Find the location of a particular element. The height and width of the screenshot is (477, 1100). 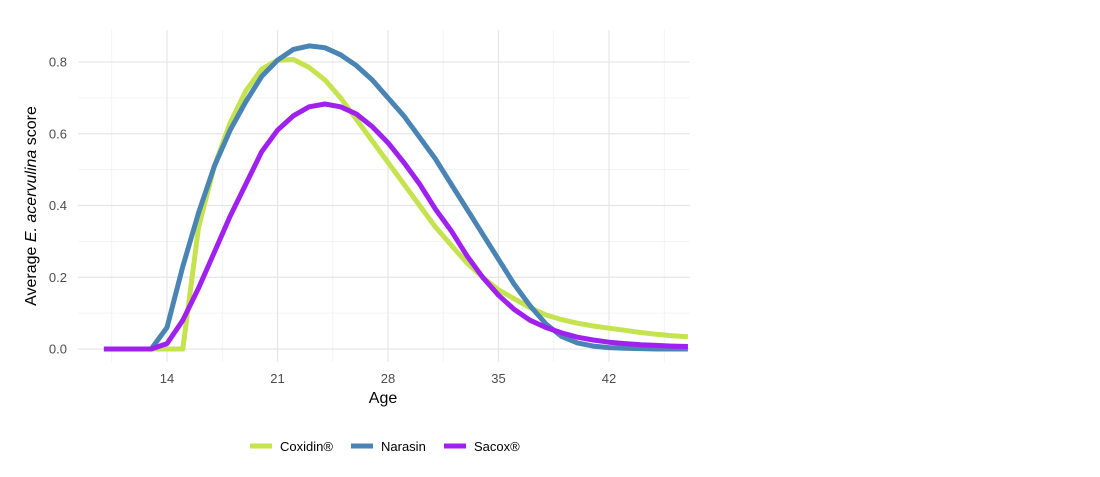

x-tick-label: 28 is located at coordinates (388, 378).